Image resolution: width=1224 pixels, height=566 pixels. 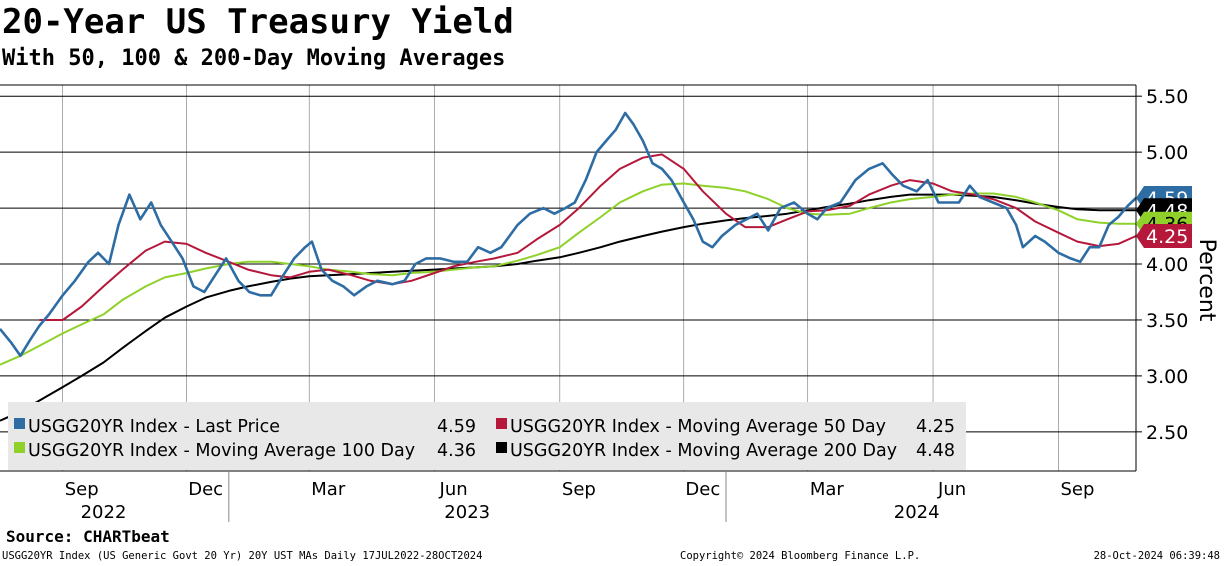 What do you see at coordinates (456, 427) in the screenshot?
I see `legend-value-last-price: 4.59` at bounding box center [456, 427].